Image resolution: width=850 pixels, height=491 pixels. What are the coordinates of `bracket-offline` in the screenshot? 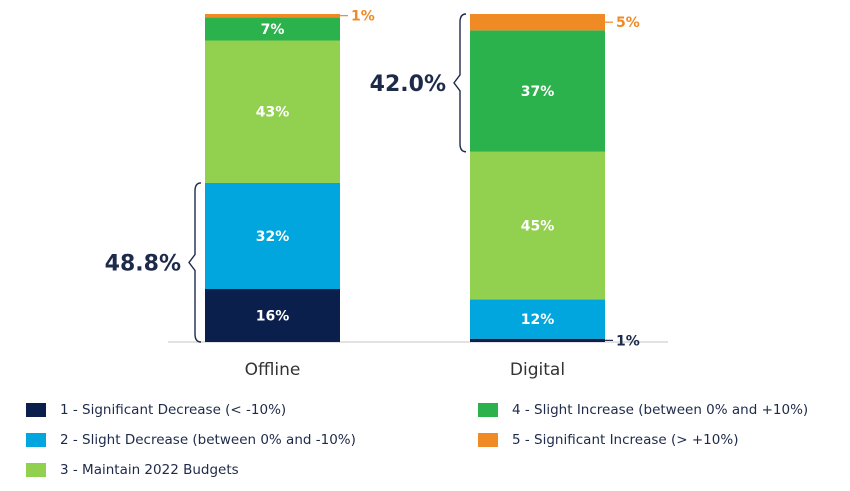 It's located at (195, 262).